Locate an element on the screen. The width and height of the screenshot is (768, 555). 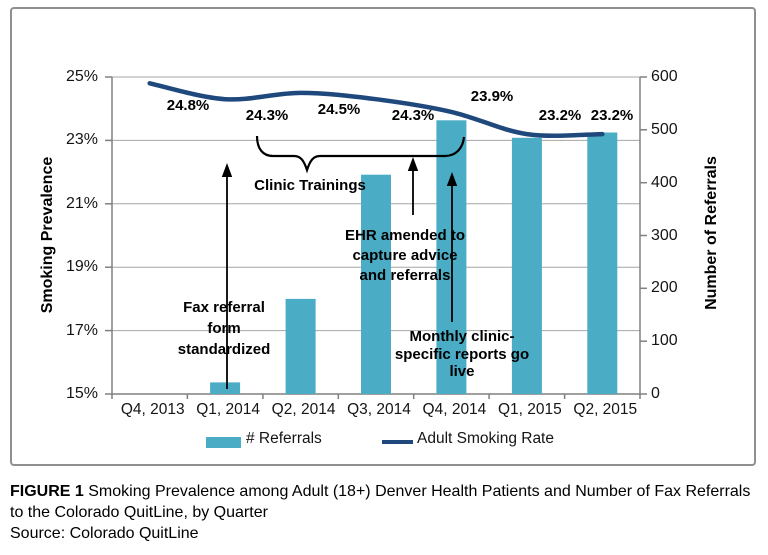
clinic-trainings-brace is located at coordinates (360, 154).